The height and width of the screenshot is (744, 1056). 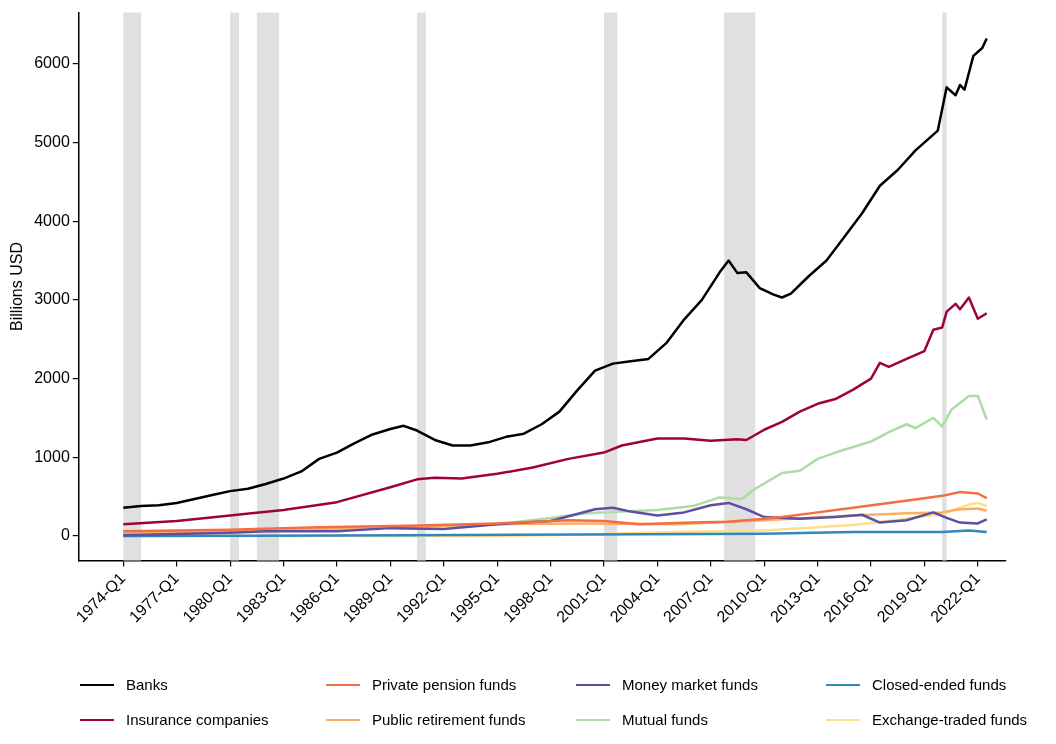 I want to click on legend-label: Mutual funds, so click(x=665, y=719).